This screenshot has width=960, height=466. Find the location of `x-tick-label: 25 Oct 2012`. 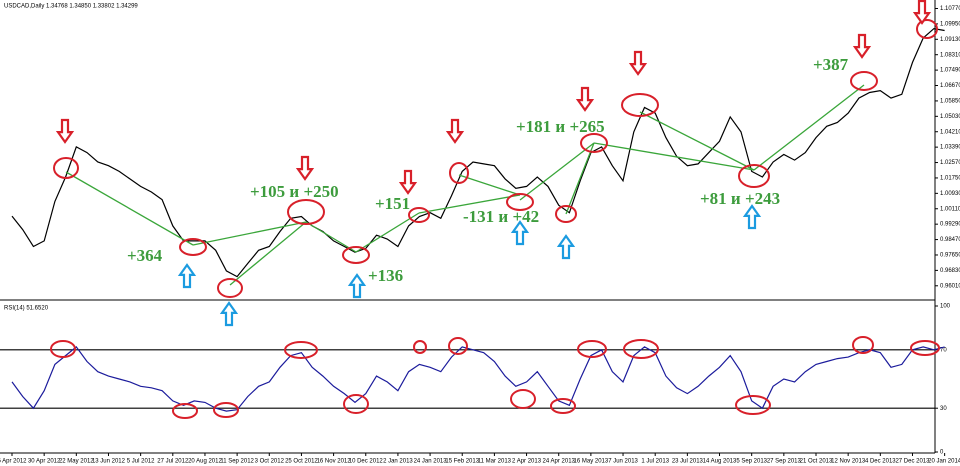

x-tick-label: 25 Oct 2012 is located at coordinates (301, 462).